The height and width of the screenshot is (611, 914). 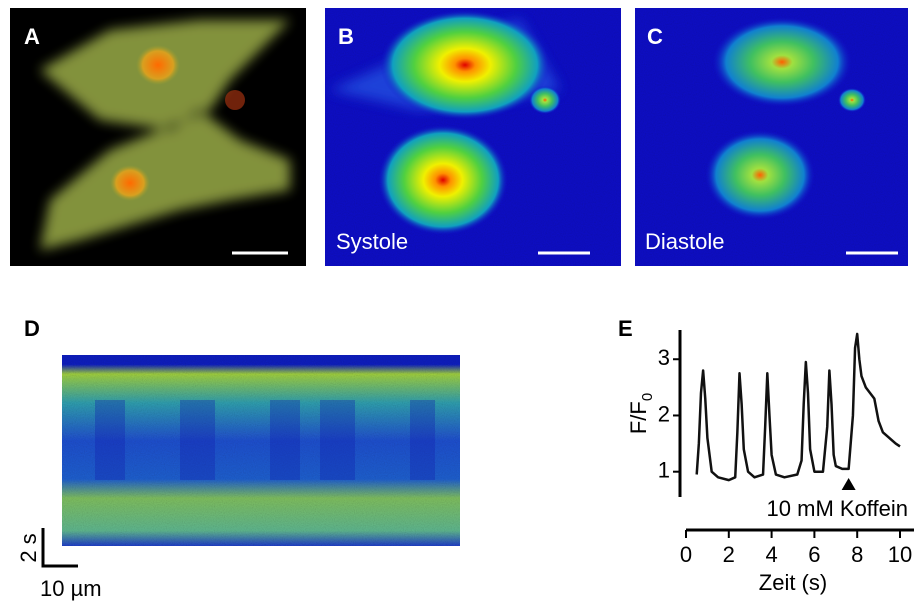 What do you see at coordinates (32, 36) in the screenshot?
I see `panel-label: A` at bounding box center [32, 36].